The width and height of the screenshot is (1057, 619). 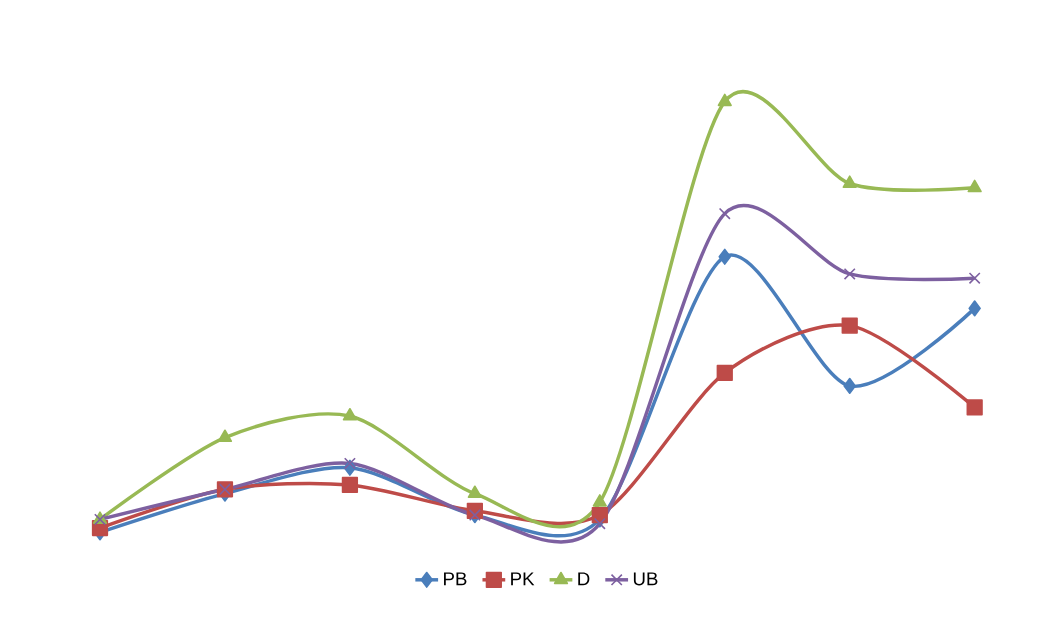 What do you see at coordinates (584, 579) in the screenshot?
I see `legend-label: D` at bounding box center [584, 579].